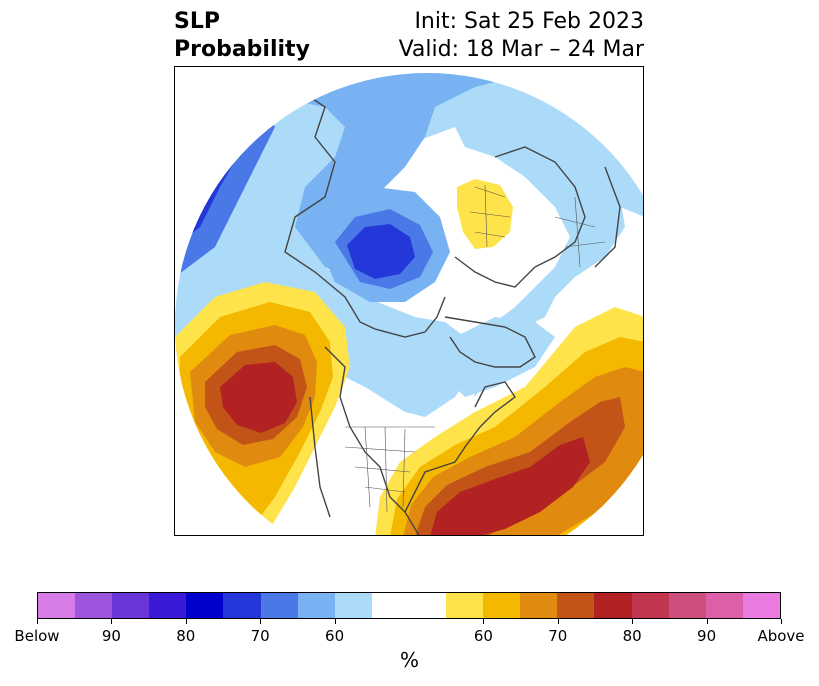  I want to click on warm-atlantic-red, so click(510, 486).